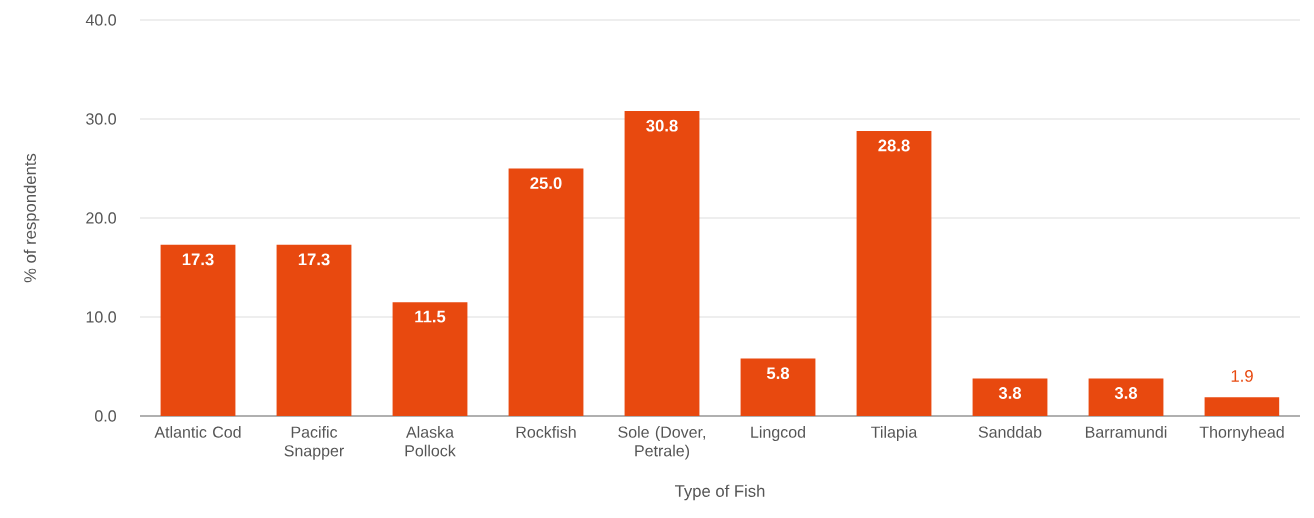 Image resolution: width=1314 pixels, height=518 pixels. What do you see at coordinates (662, 125) in the screenshot?
I see `data-label: 30.8` at bounding box center [662, 125].